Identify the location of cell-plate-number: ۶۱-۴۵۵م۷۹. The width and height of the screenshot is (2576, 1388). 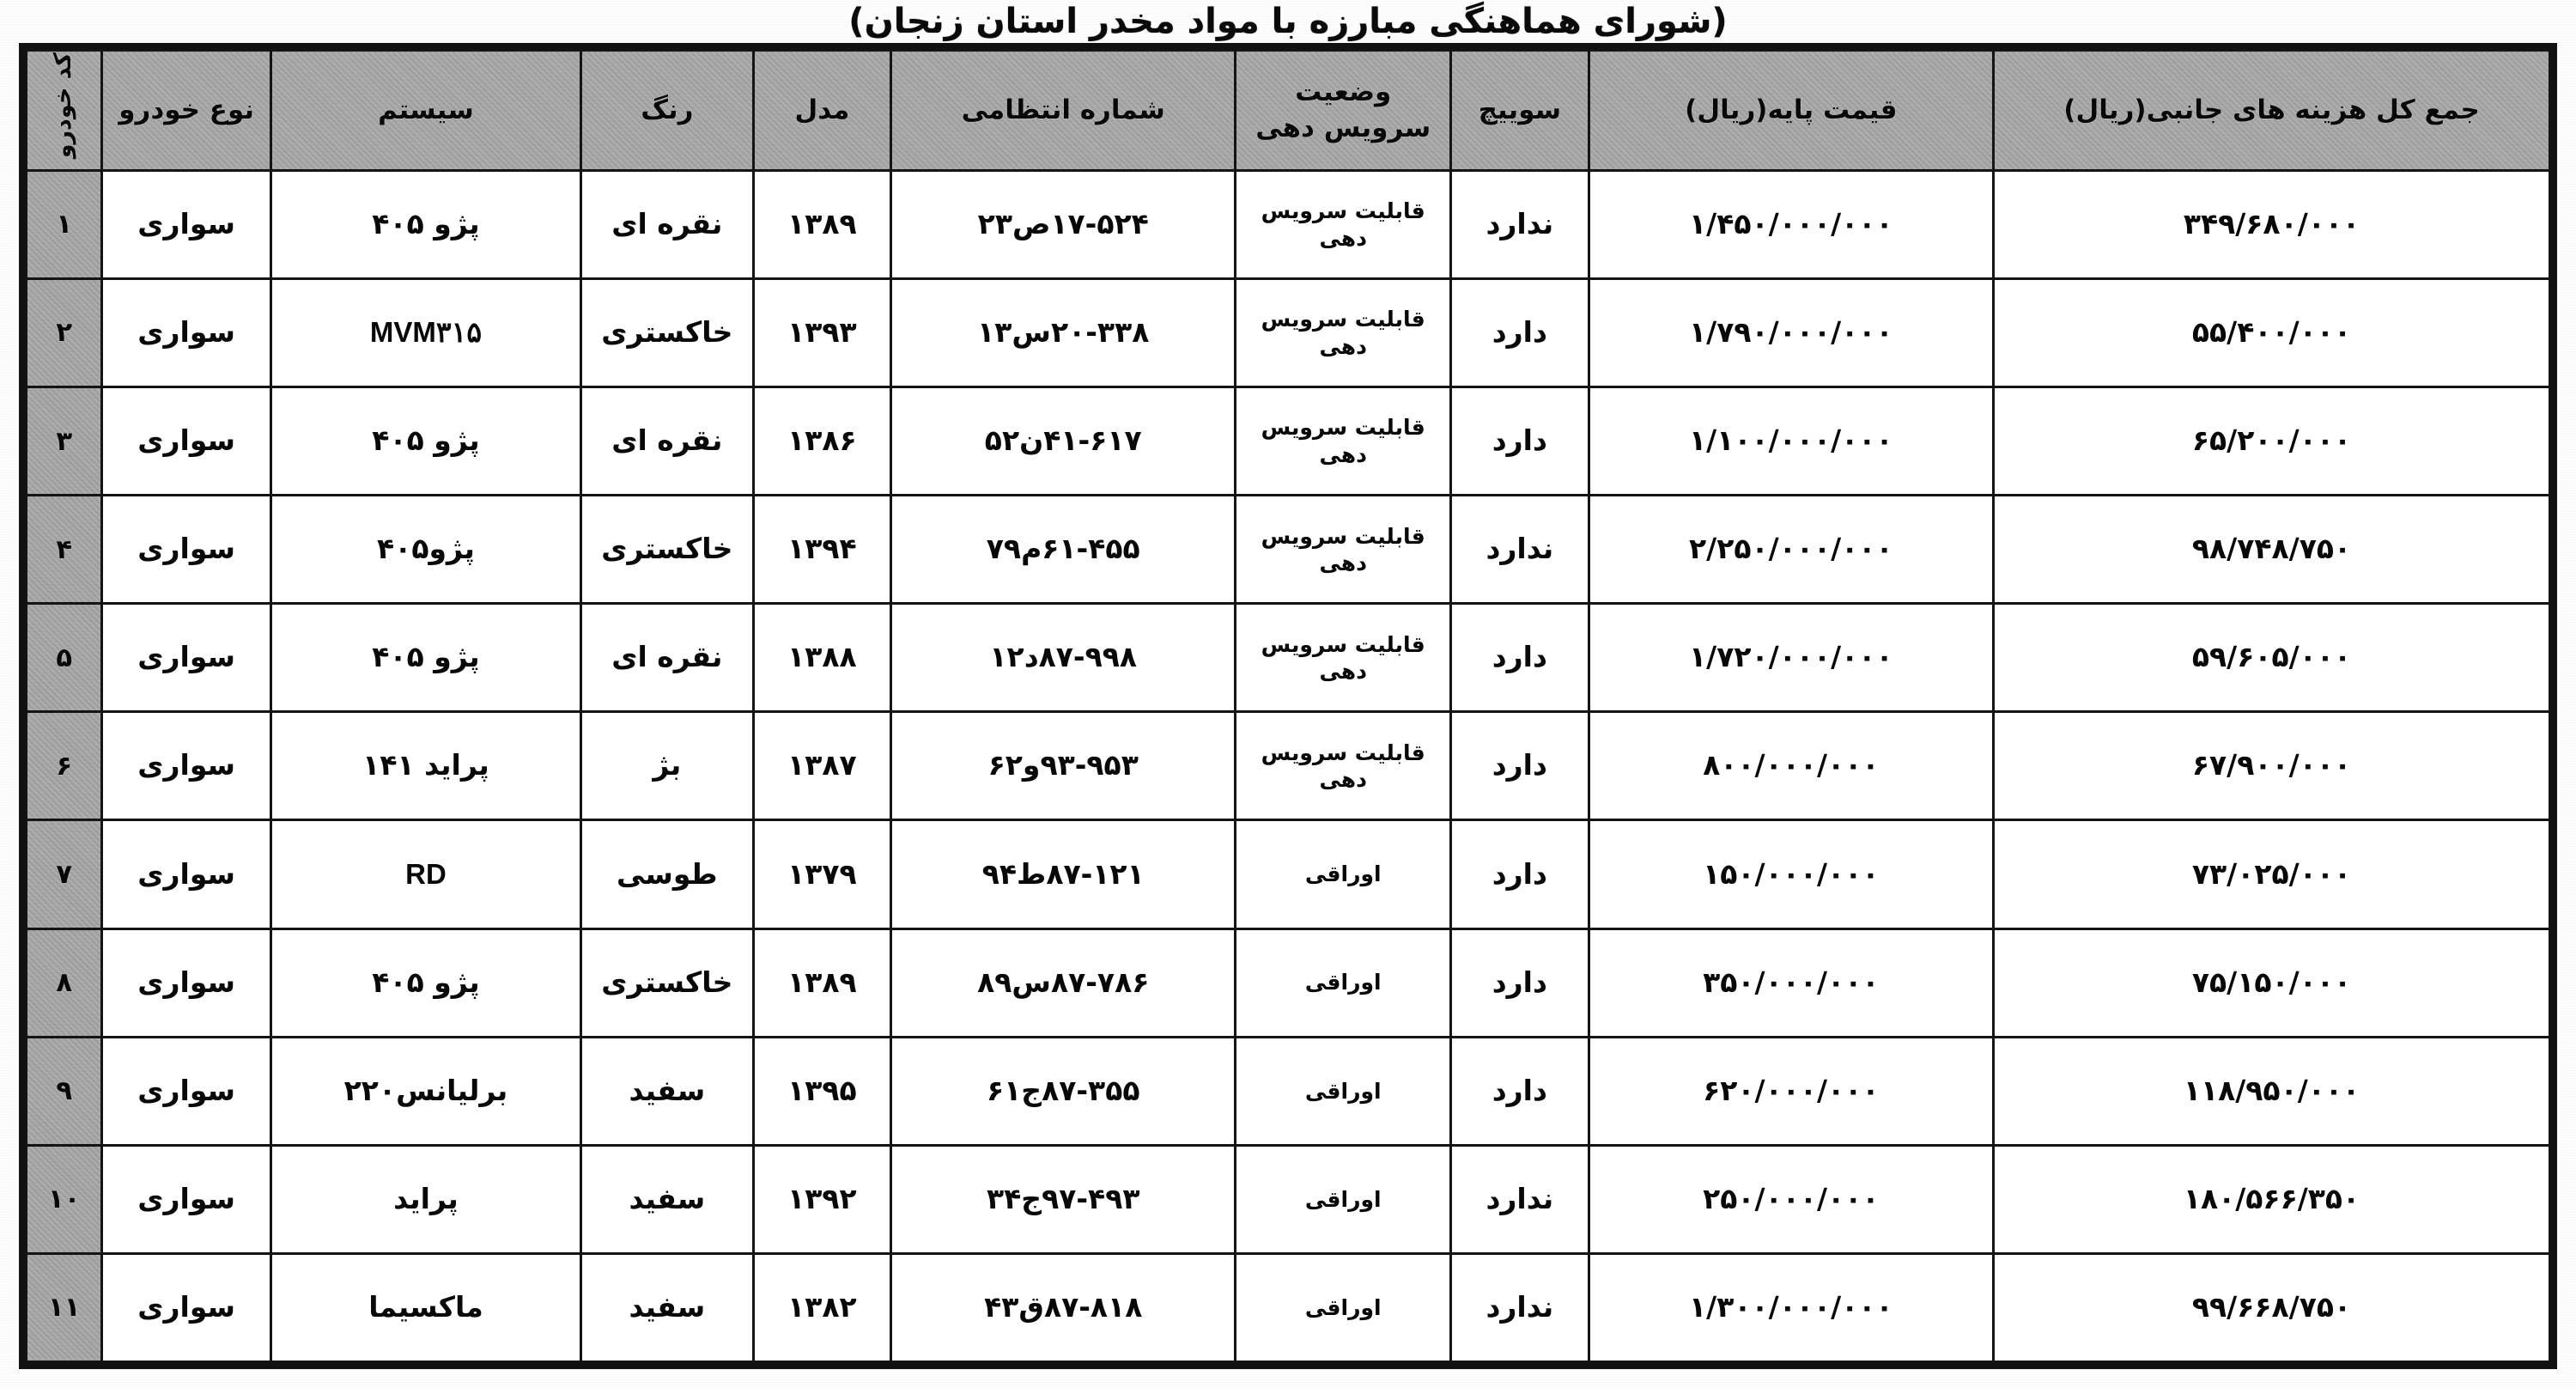
(1063, 550).